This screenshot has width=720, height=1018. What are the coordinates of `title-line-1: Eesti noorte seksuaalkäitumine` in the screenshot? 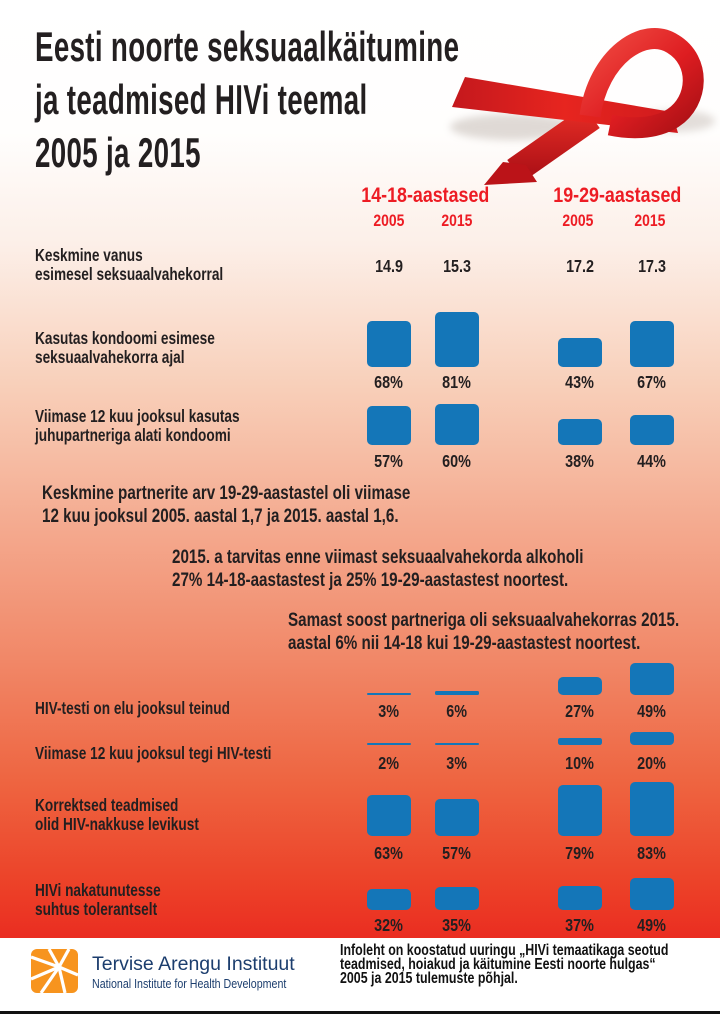 It's located at (247, 46).